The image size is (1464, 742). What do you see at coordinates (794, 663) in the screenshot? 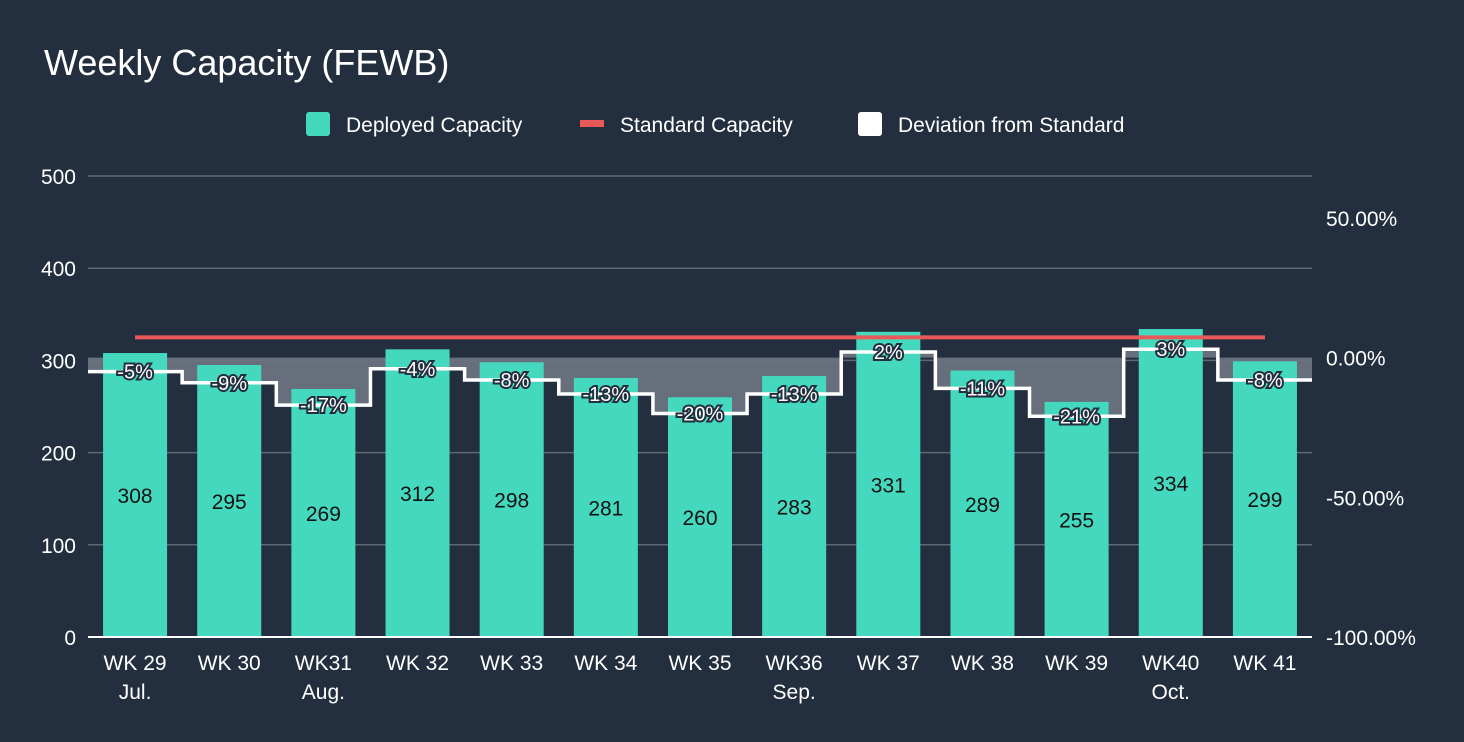
I see `x-category-label: WK36` at bounding box center [794, 663].